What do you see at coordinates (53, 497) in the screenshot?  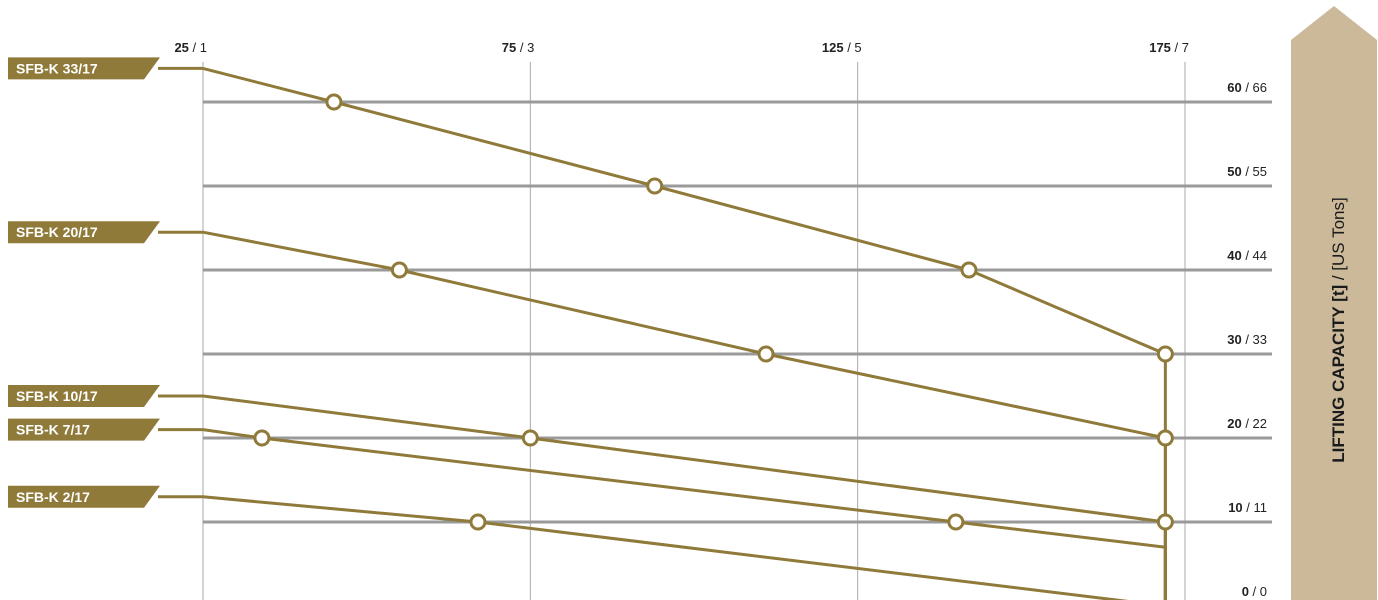 I see `series-label: SFB-K 2/17` at bounding box center [53, 497].